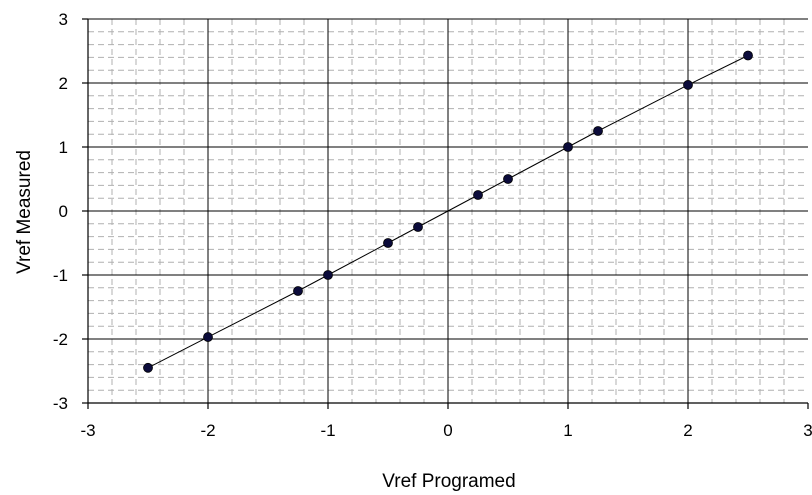 The height and width of the screenshot is (495, 812). What do you see at coordinates (63, 19) in the screenshot?
I see `y-tick-label: 3` at bounding box center [63, 19].